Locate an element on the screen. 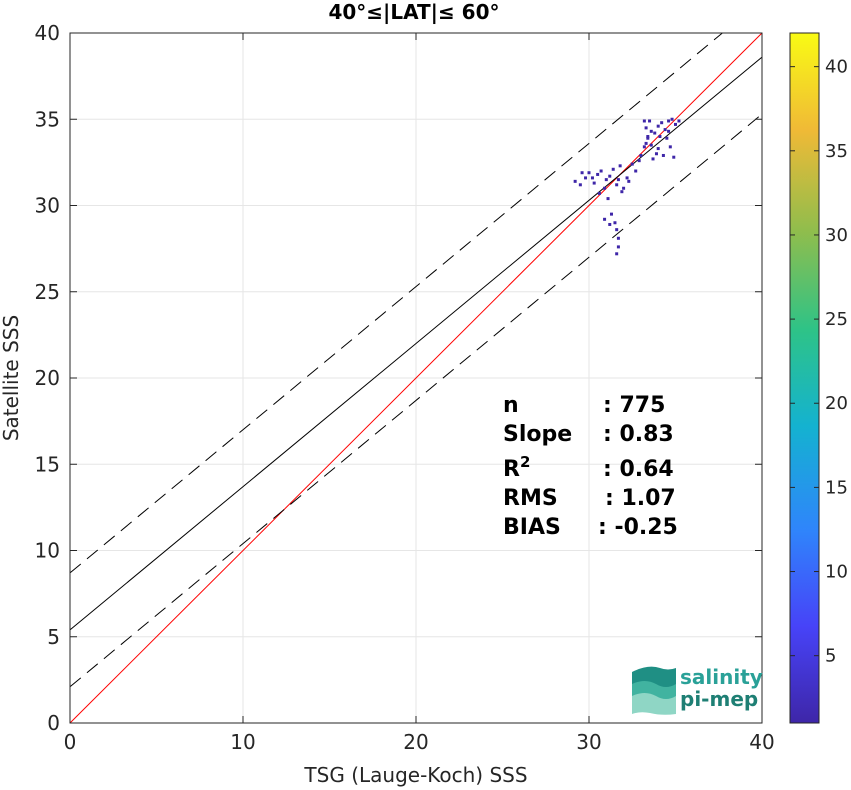 Image resolution: width=851 pixels, height=790 pixels. y-tick-label: 10 is located at coordinates (47, 551).